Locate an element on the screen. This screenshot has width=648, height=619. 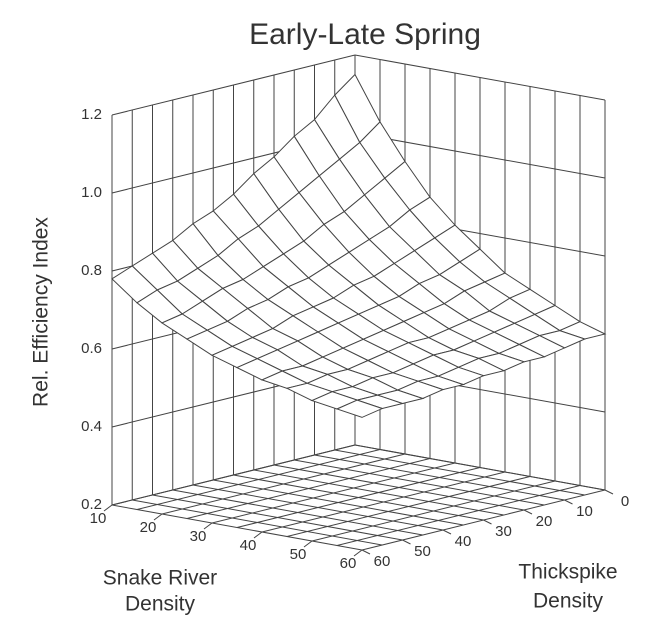
y-tick-label: 20 is located at coordinates (544, 521).